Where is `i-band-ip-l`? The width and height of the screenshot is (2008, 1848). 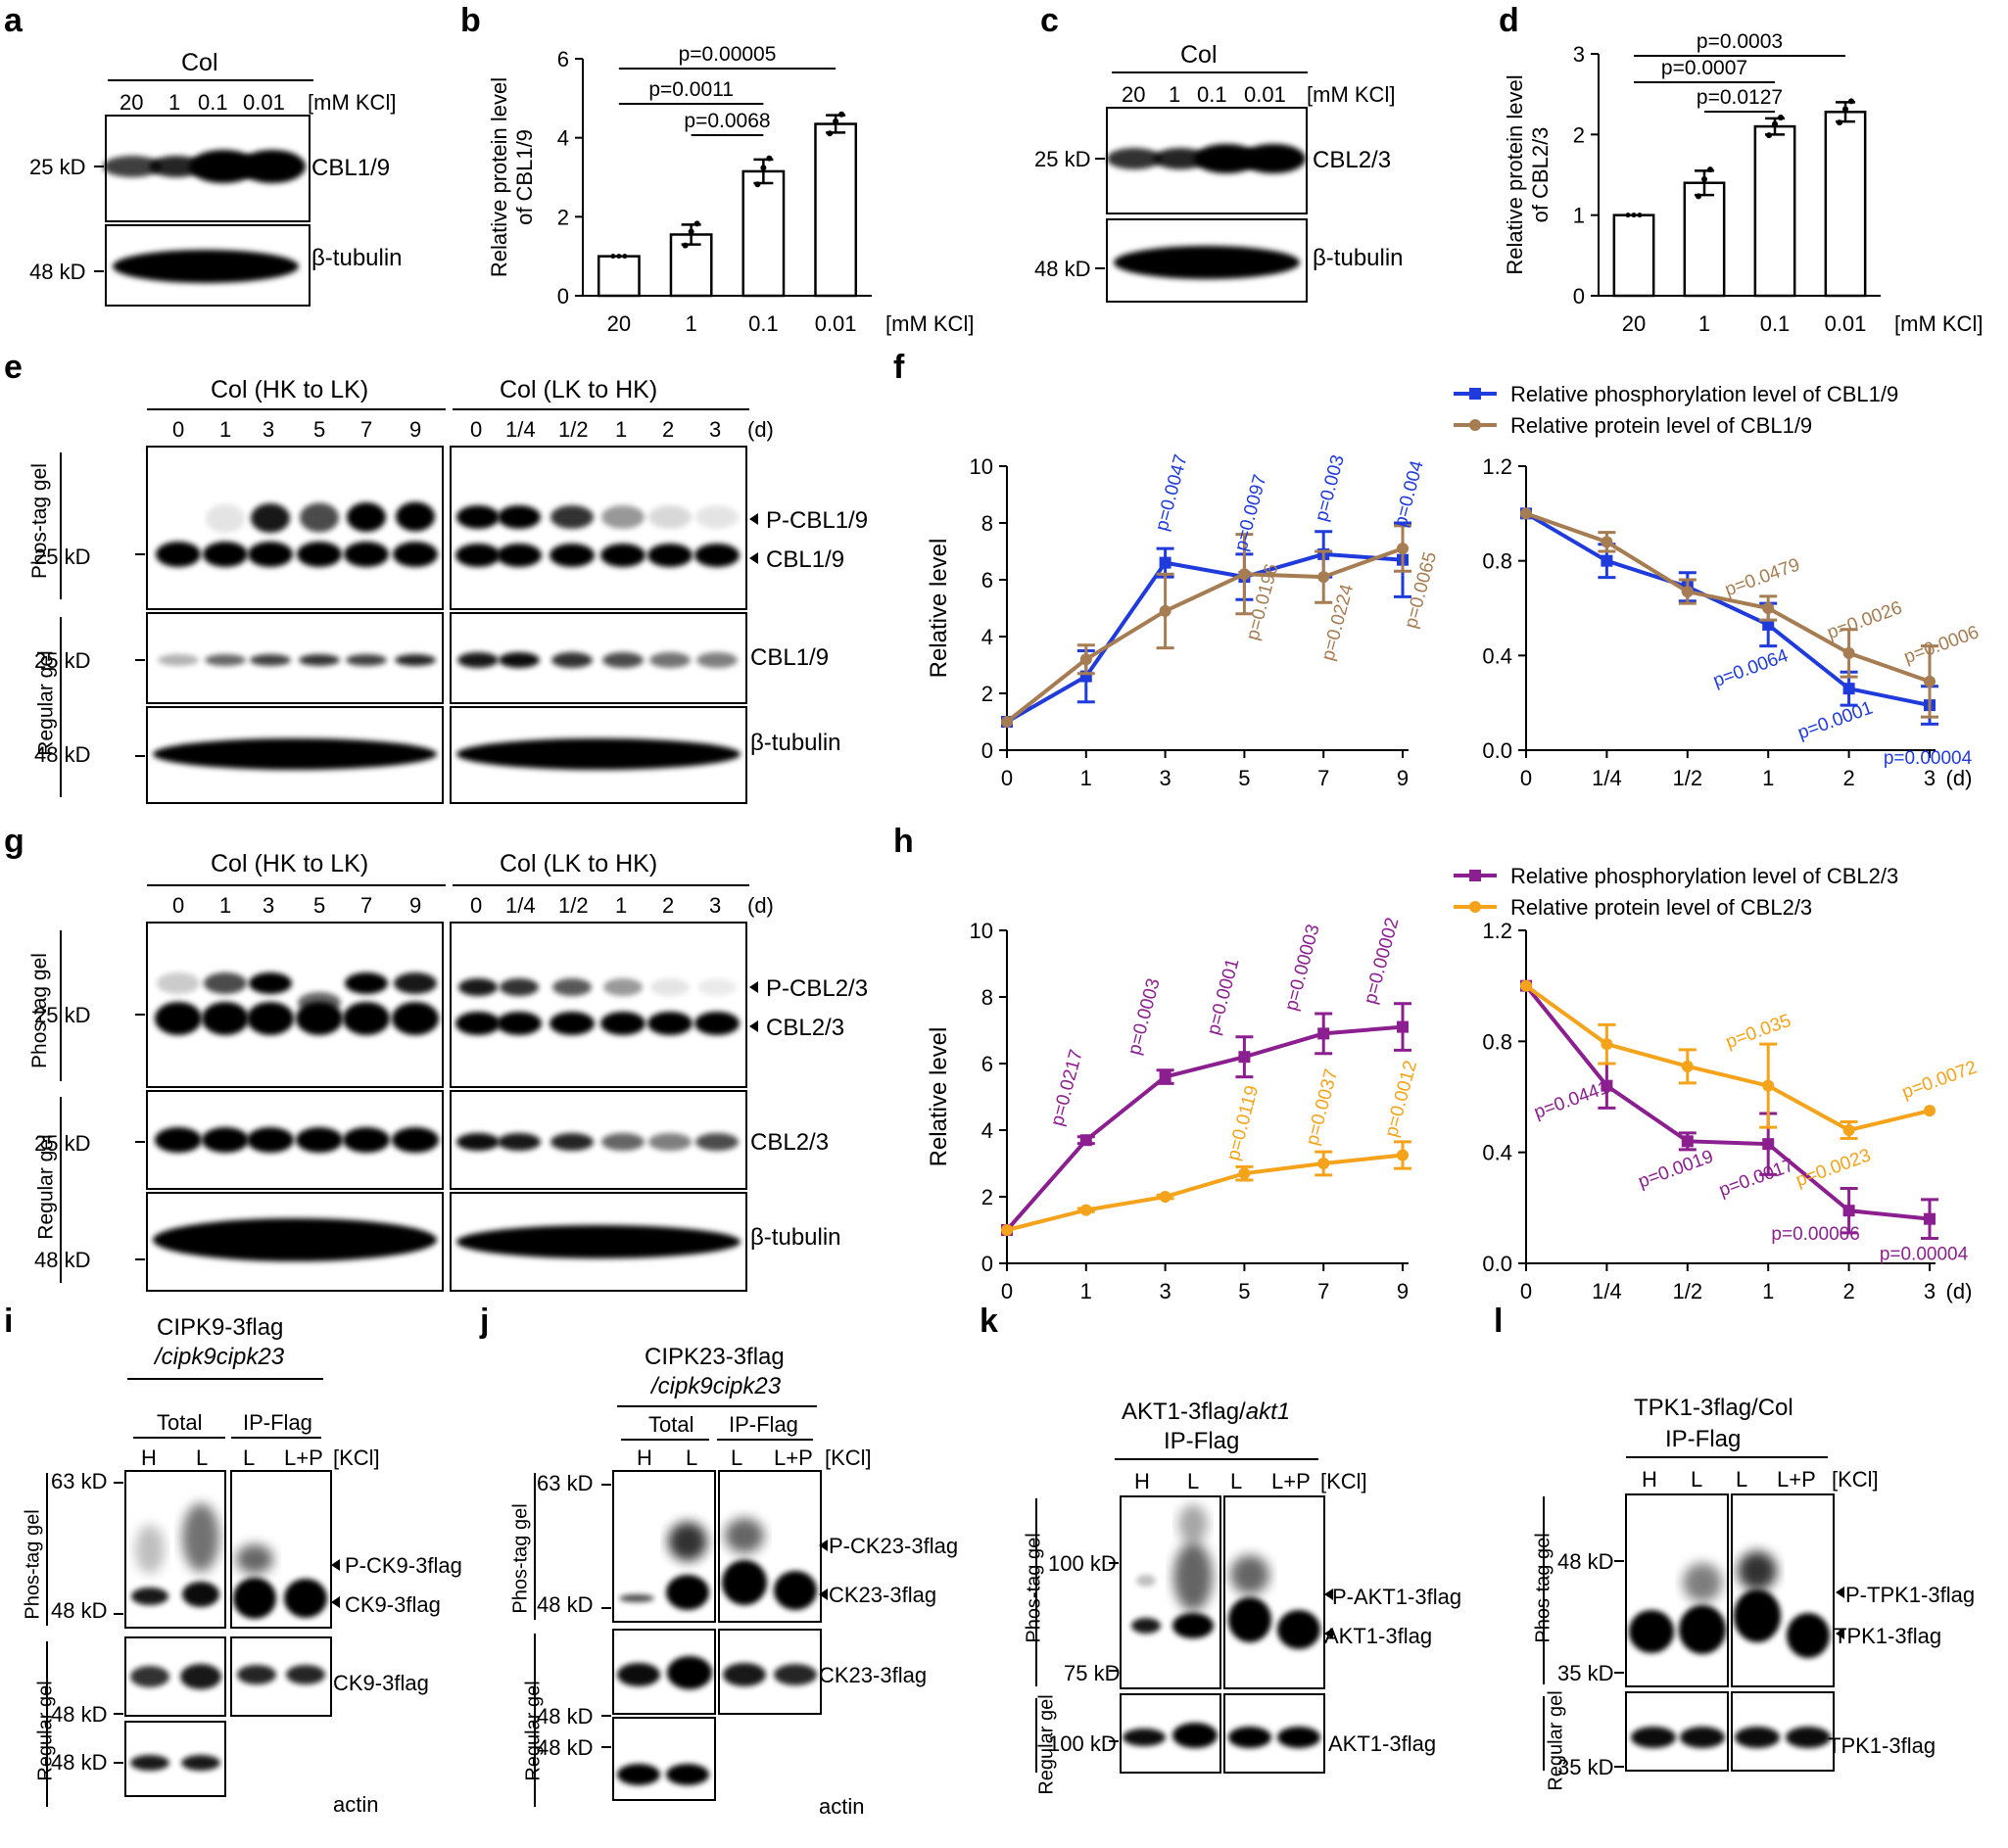 i-band-ip-l is located at coordinates (254, 1598).